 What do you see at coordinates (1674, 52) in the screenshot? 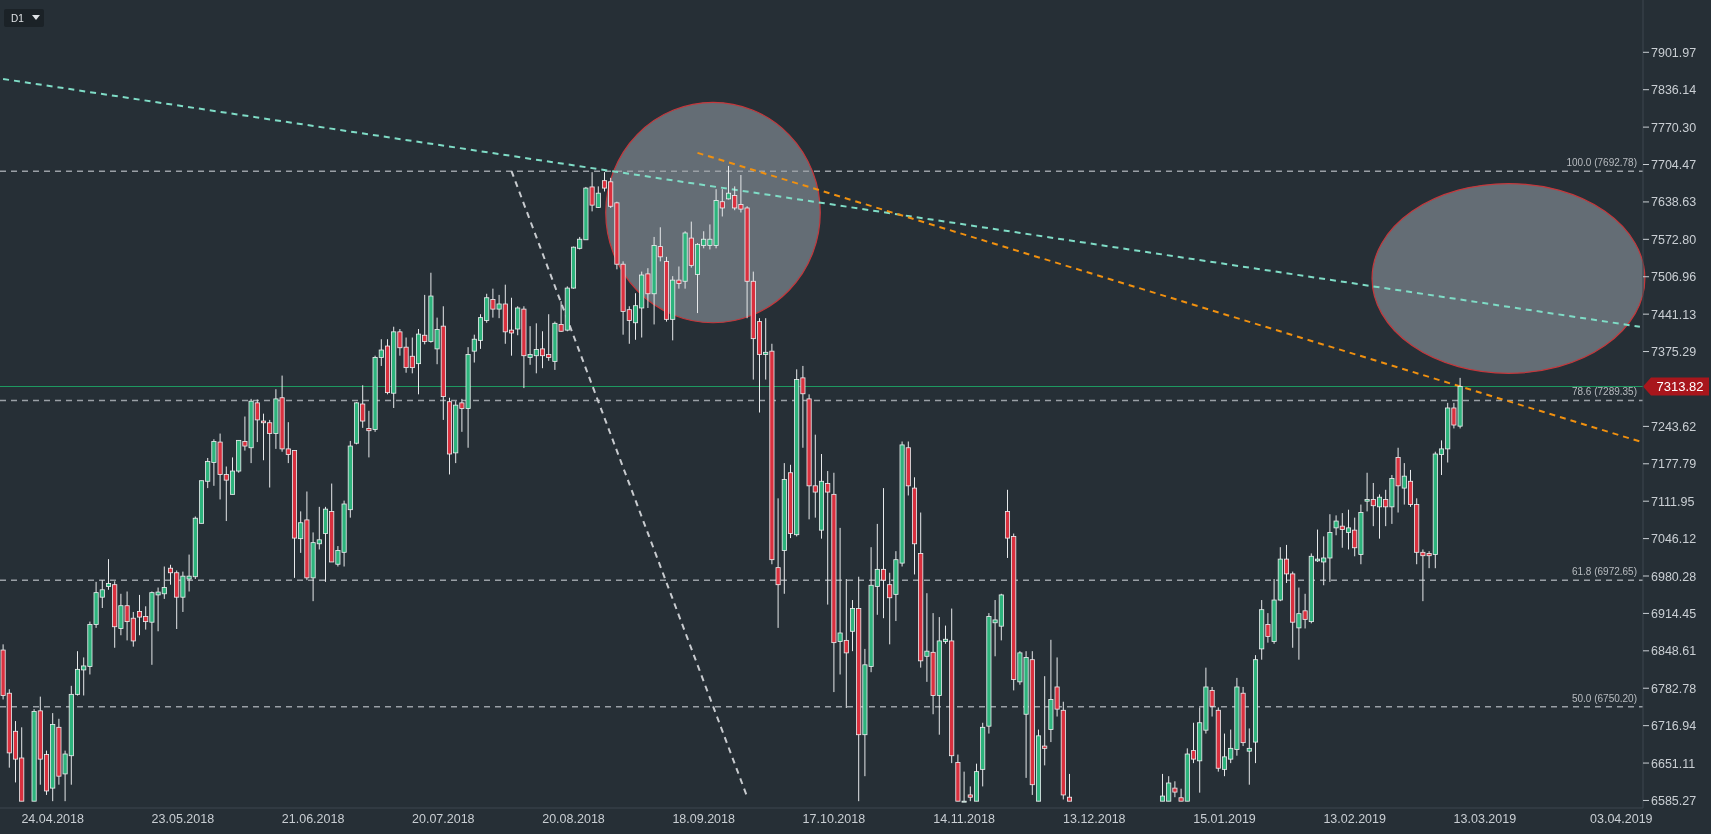
I see `y-tick-label: 7901.97` at bounding box center [1674, 52].